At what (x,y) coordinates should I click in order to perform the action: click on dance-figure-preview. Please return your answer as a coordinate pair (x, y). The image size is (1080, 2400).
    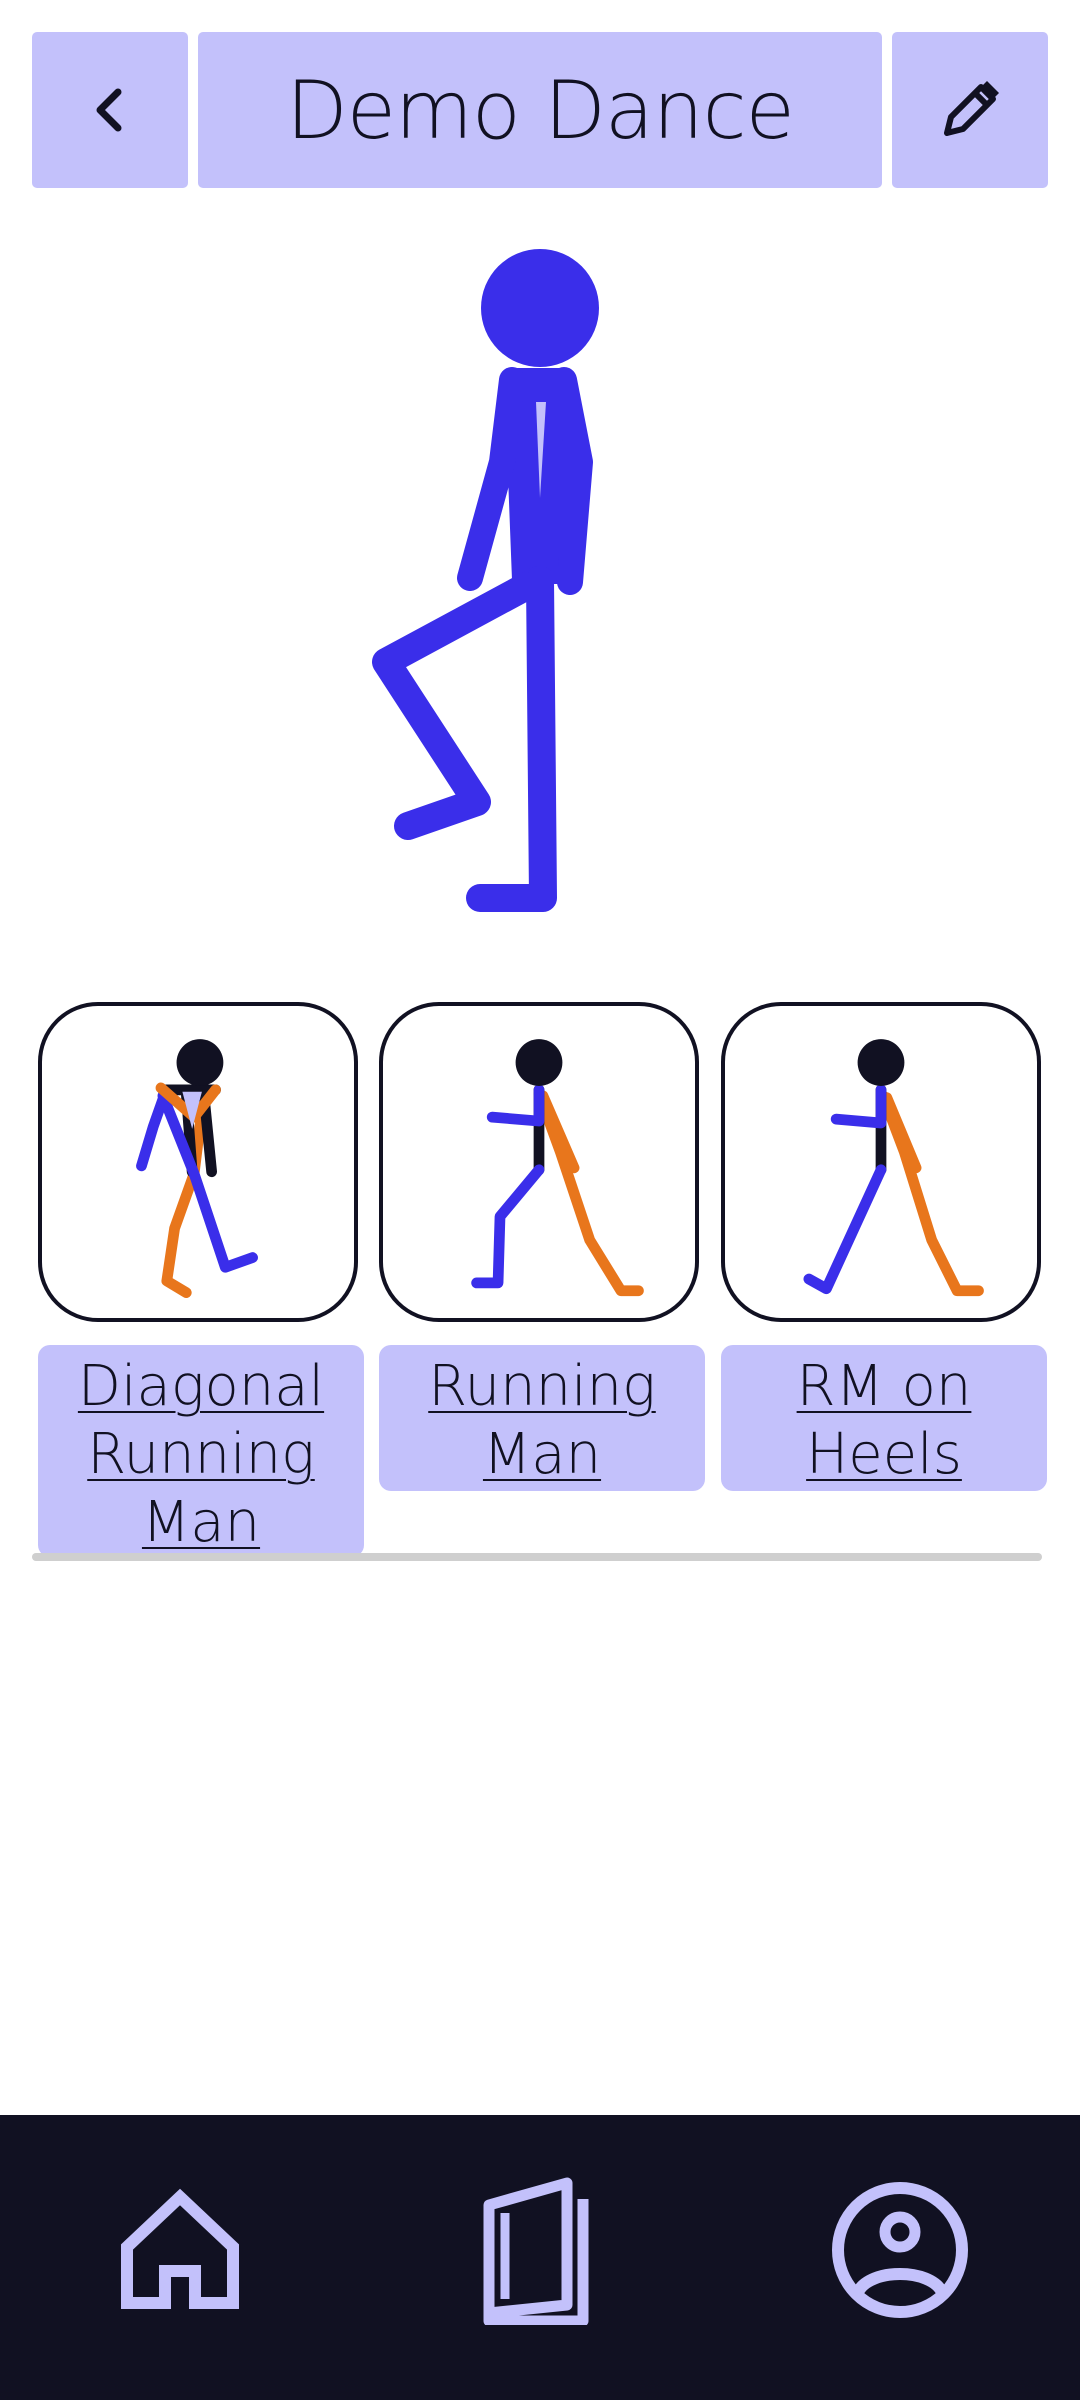
    Looking at the image, I should click on (540, 580).